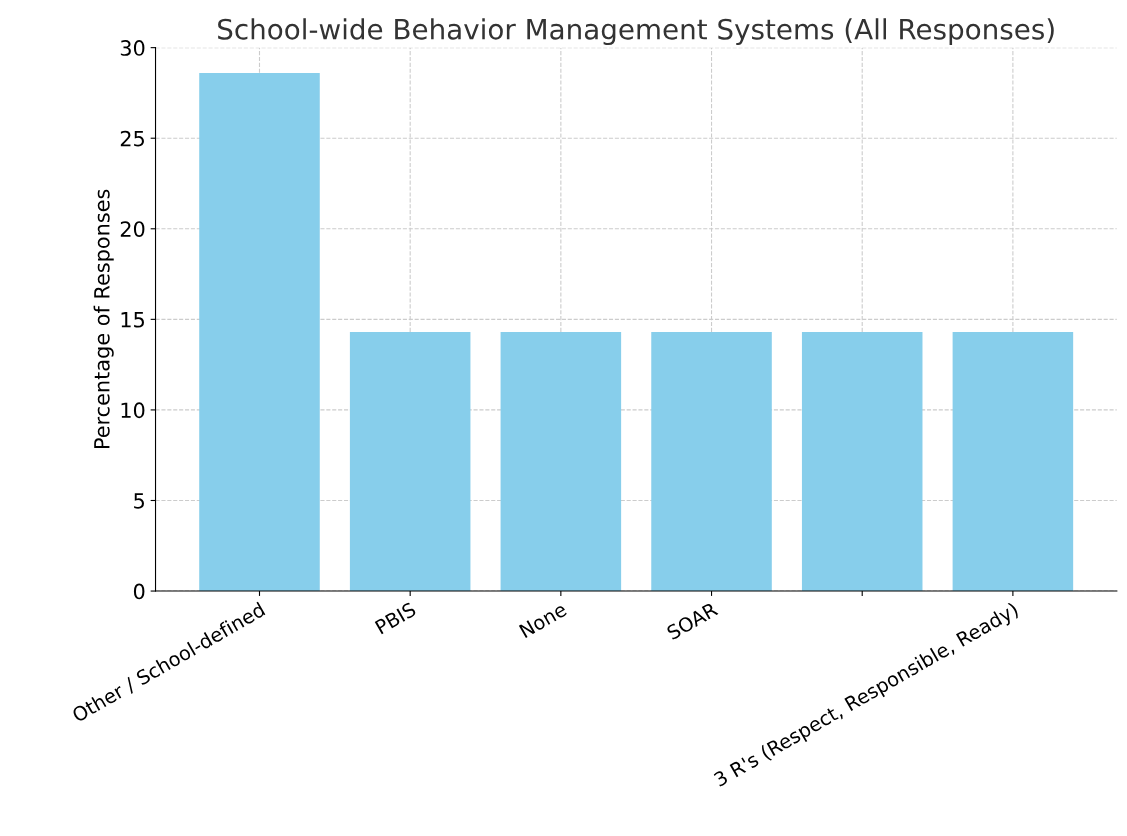 Image resolution: width=1127 pixels, height=836 pixels. I want to click on y-tick-label: 15, so click(132, 320).